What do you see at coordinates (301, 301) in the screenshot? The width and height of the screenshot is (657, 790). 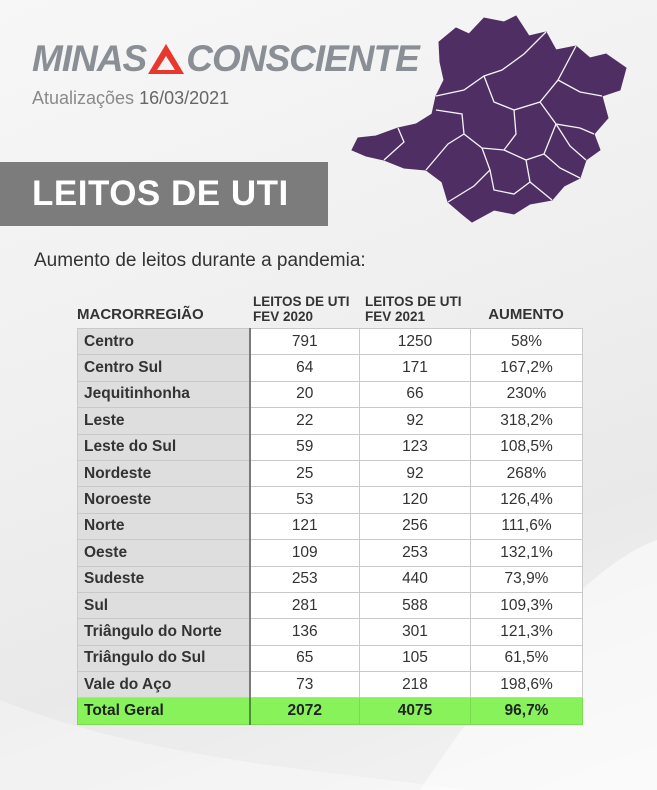 I see `header-fev2020-line1: LEITOS DE UTI` at bounding box center [301, 301].